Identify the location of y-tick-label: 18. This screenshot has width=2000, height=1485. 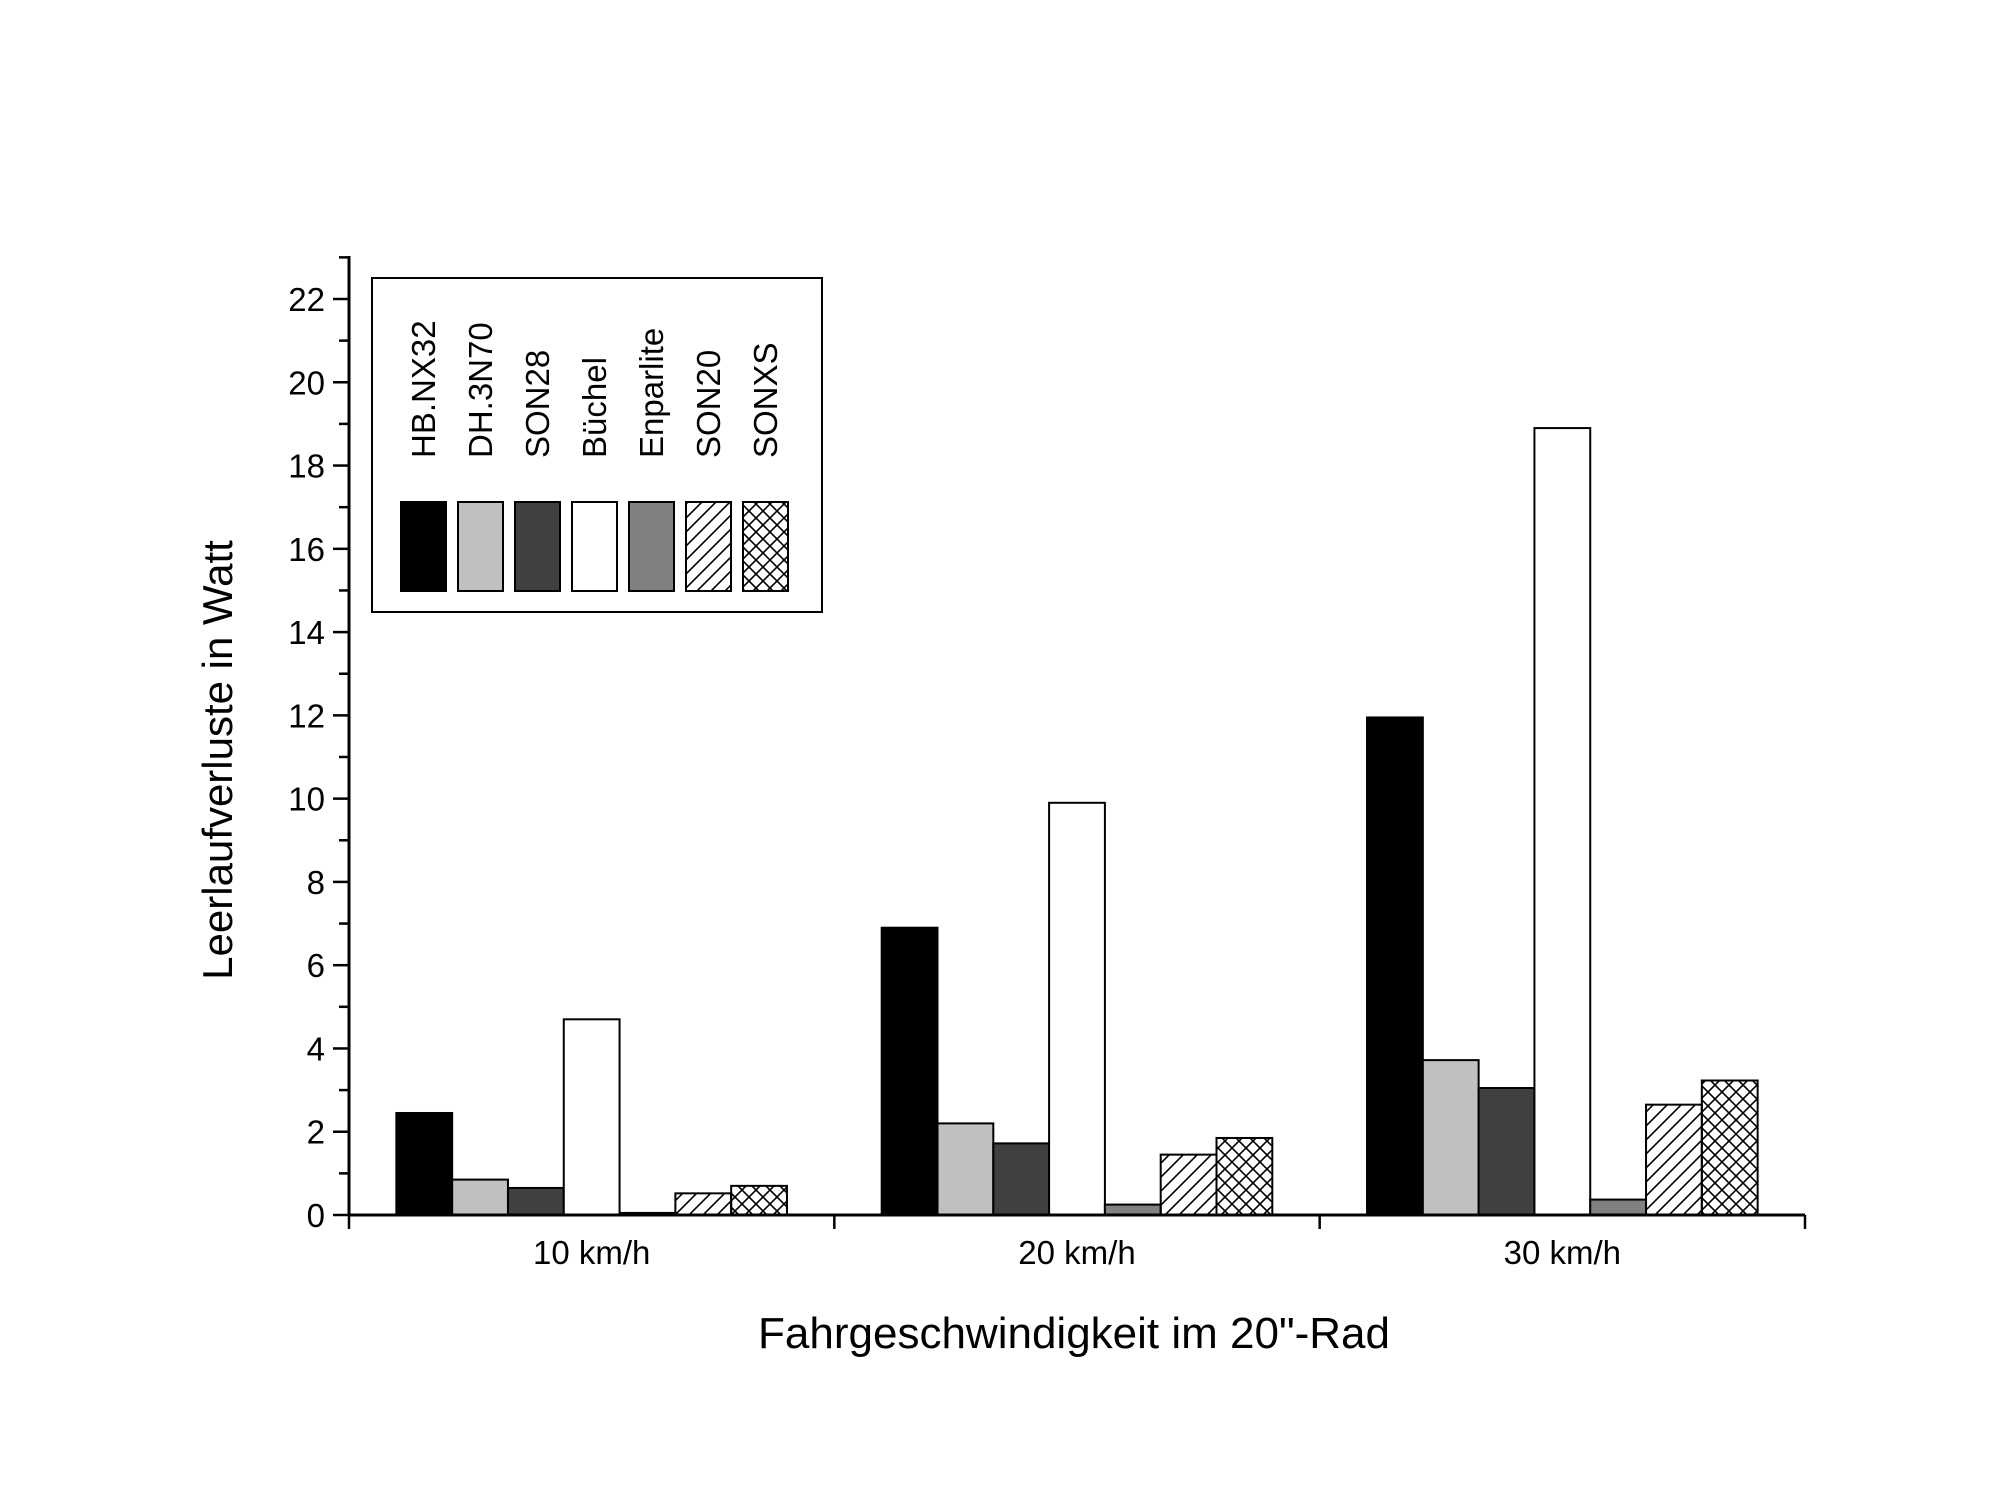
(306, 466).